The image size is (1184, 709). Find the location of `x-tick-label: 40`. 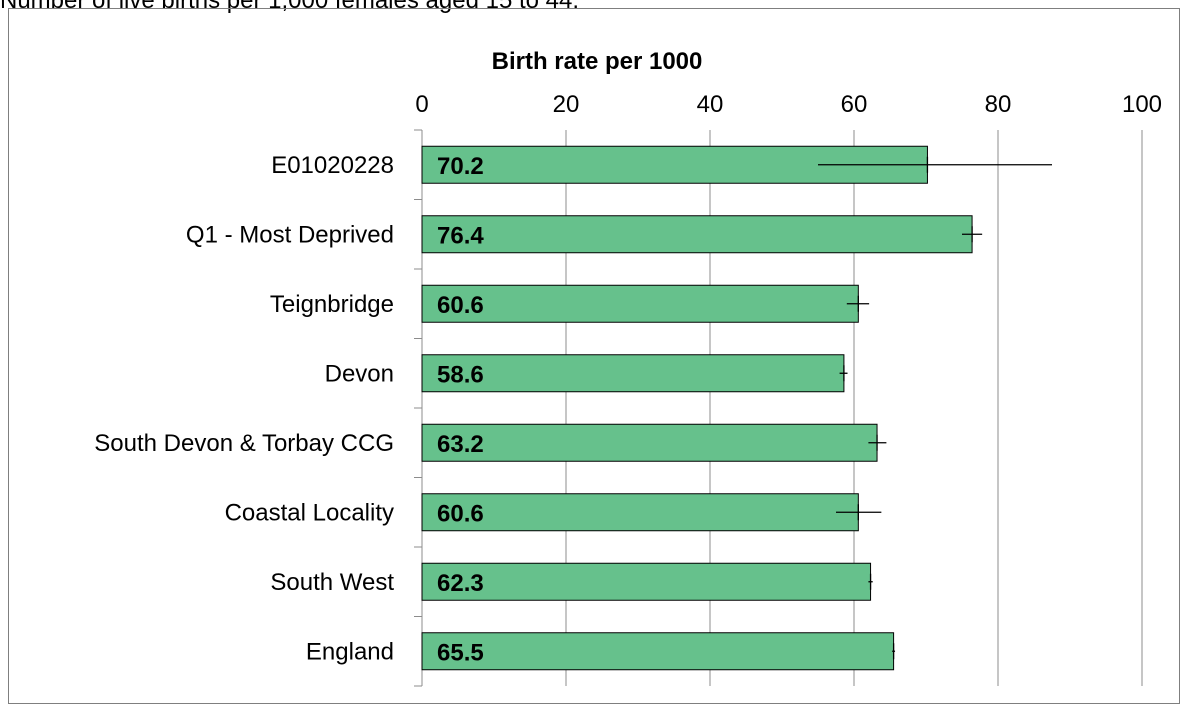

x-tick-label: 40 is located at coordinates (710, 104).